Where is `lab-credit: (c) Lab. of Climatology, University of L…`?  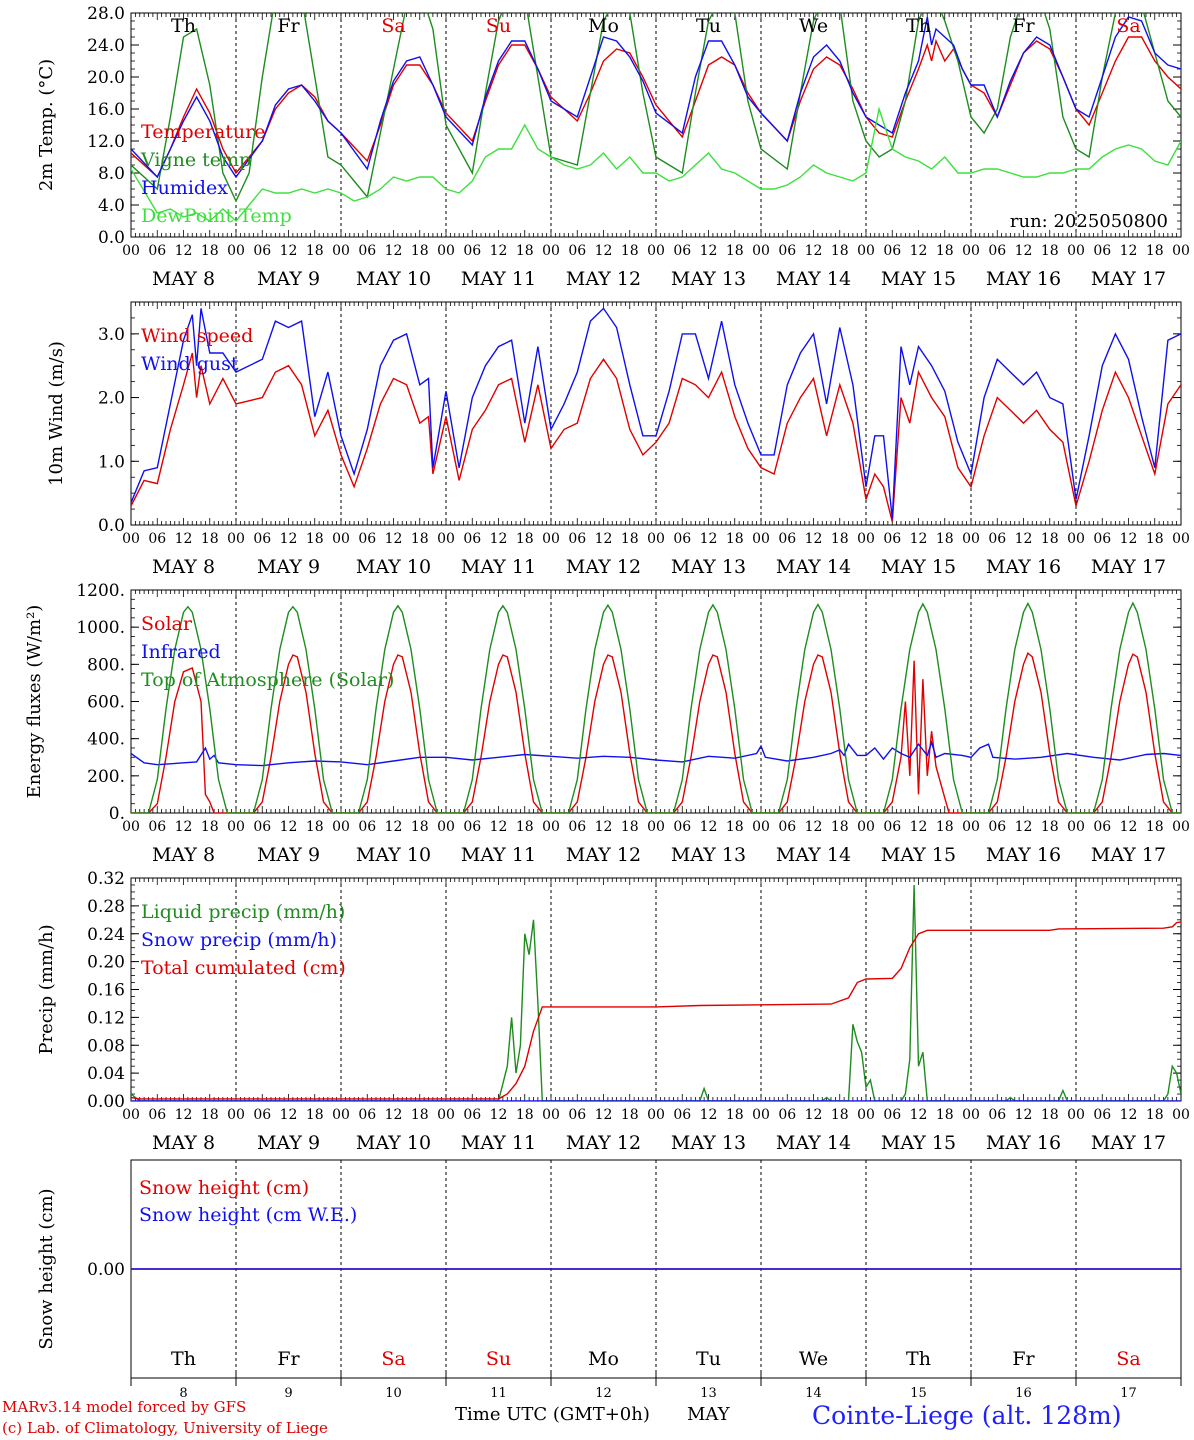 lab-credit: (c) Lab. of Climatology, University of L… is located at coordinates (165, 1428).